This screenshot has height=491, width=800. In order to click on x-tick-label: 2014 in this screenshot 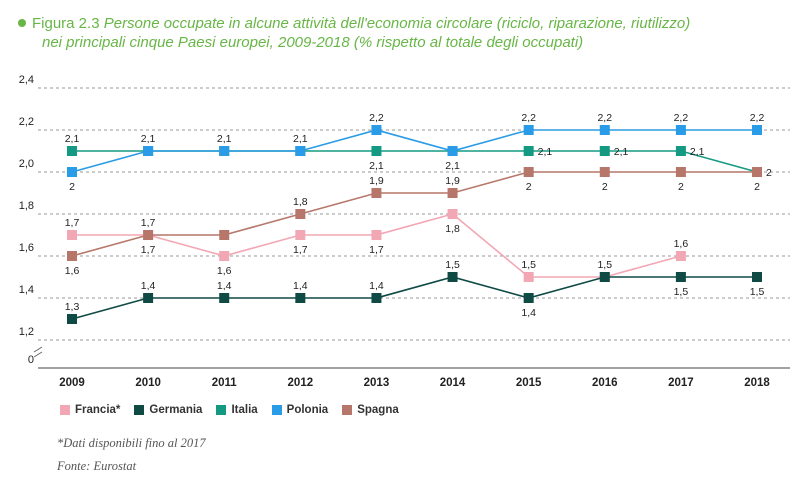, I will do `click(453, 383)`.